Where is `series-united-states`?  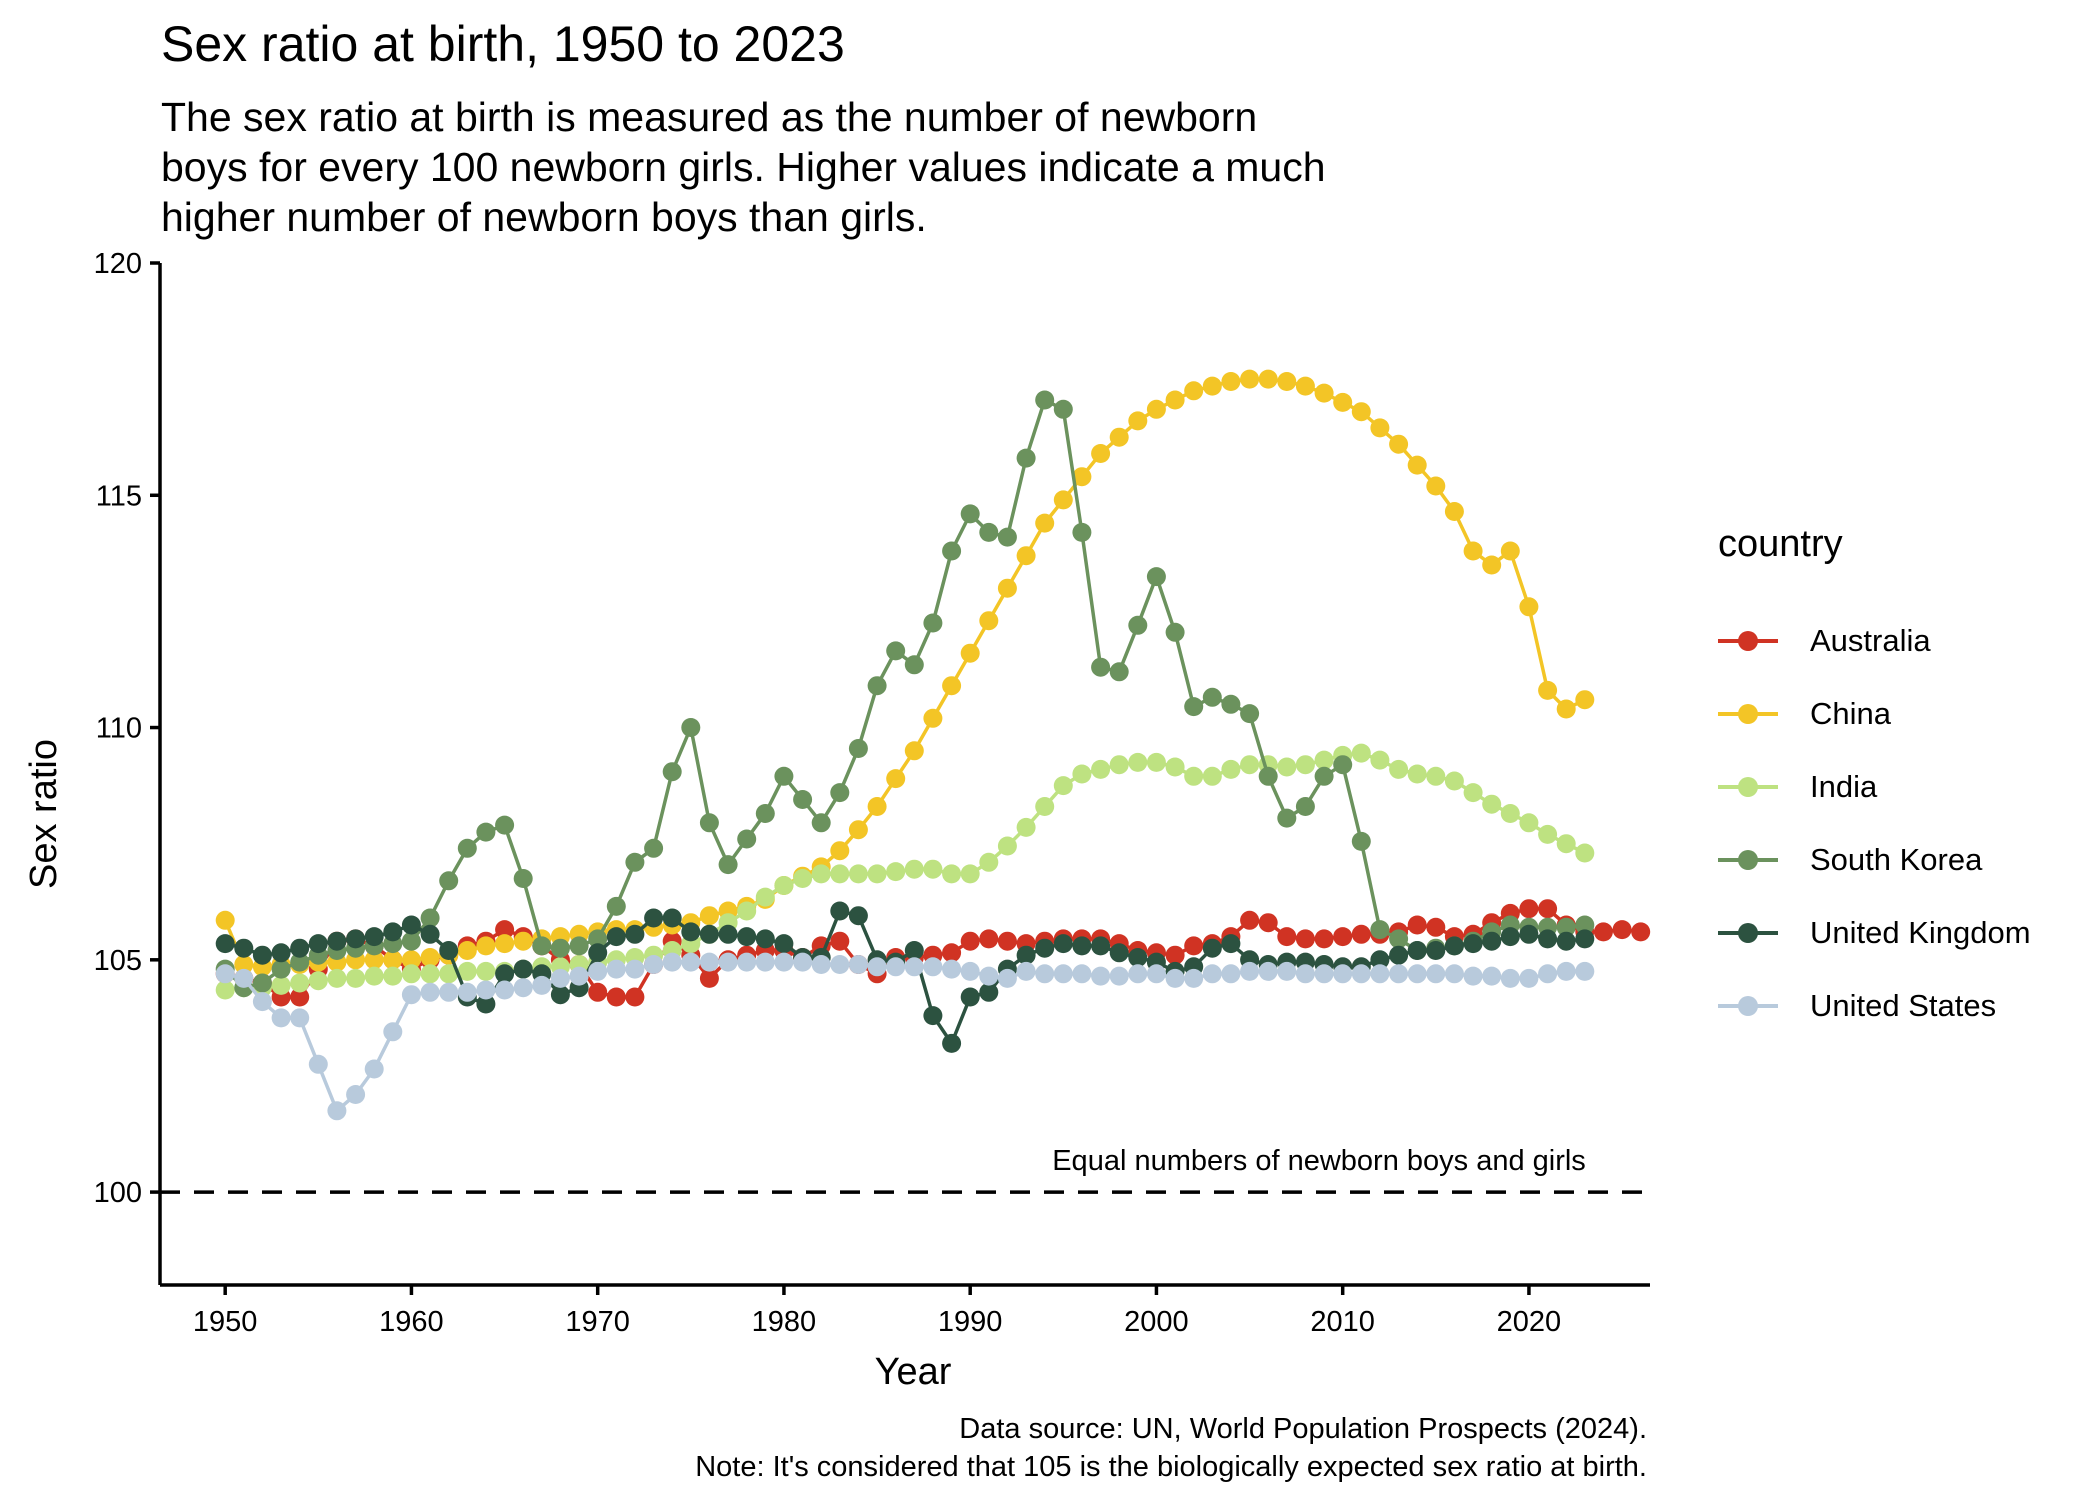
series-united-states is located at coordinates (905, 1036).